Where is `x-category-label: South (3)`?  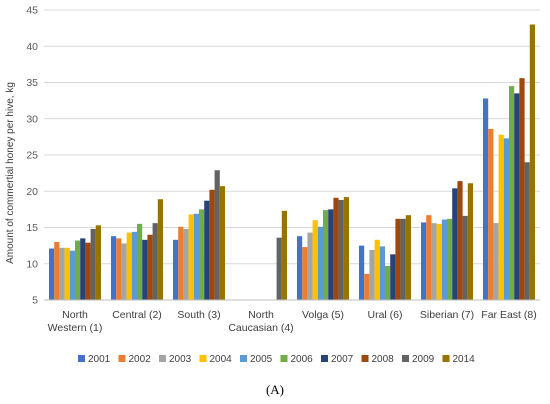
x-category-label: South (3) is located at coordinates (198, 315).